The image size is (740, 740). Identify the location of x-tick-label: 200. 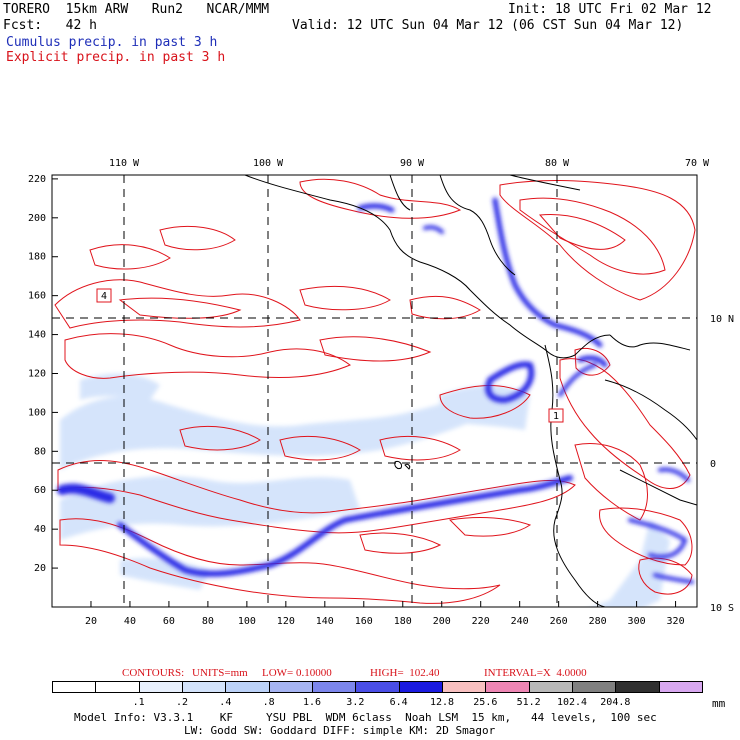
(442, 621).